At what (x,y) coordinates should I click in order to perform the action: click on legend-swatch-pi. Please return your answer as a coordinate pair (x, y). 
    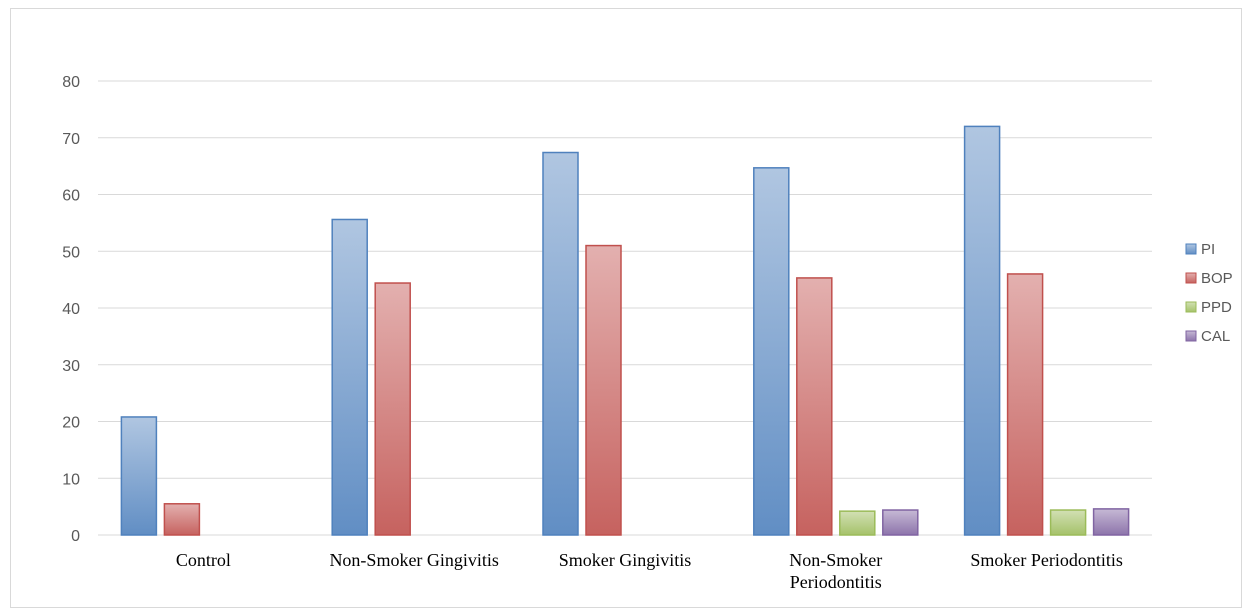
    Looking at the image, I should click on (1191, 249).